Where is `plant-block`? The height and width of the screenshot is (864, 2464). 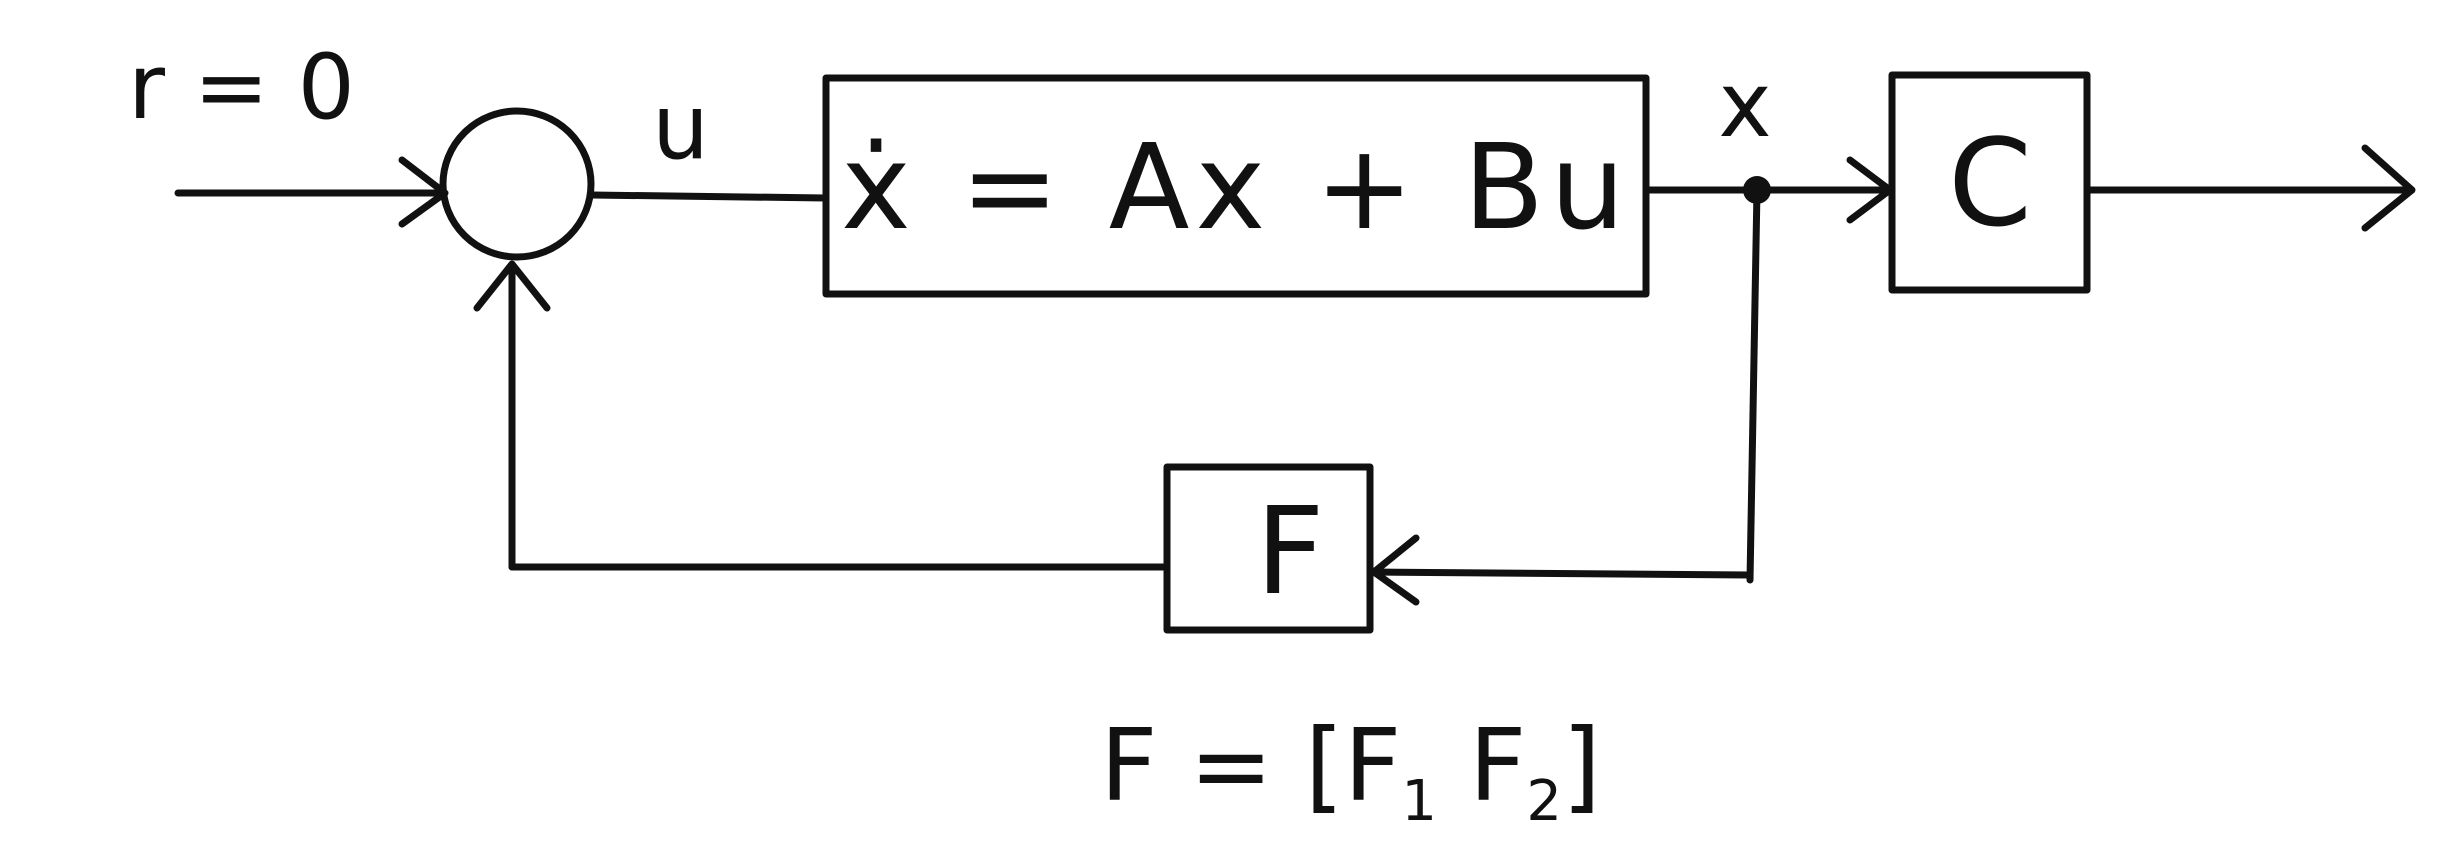 plant-block is located at coordinates (1236, 186).